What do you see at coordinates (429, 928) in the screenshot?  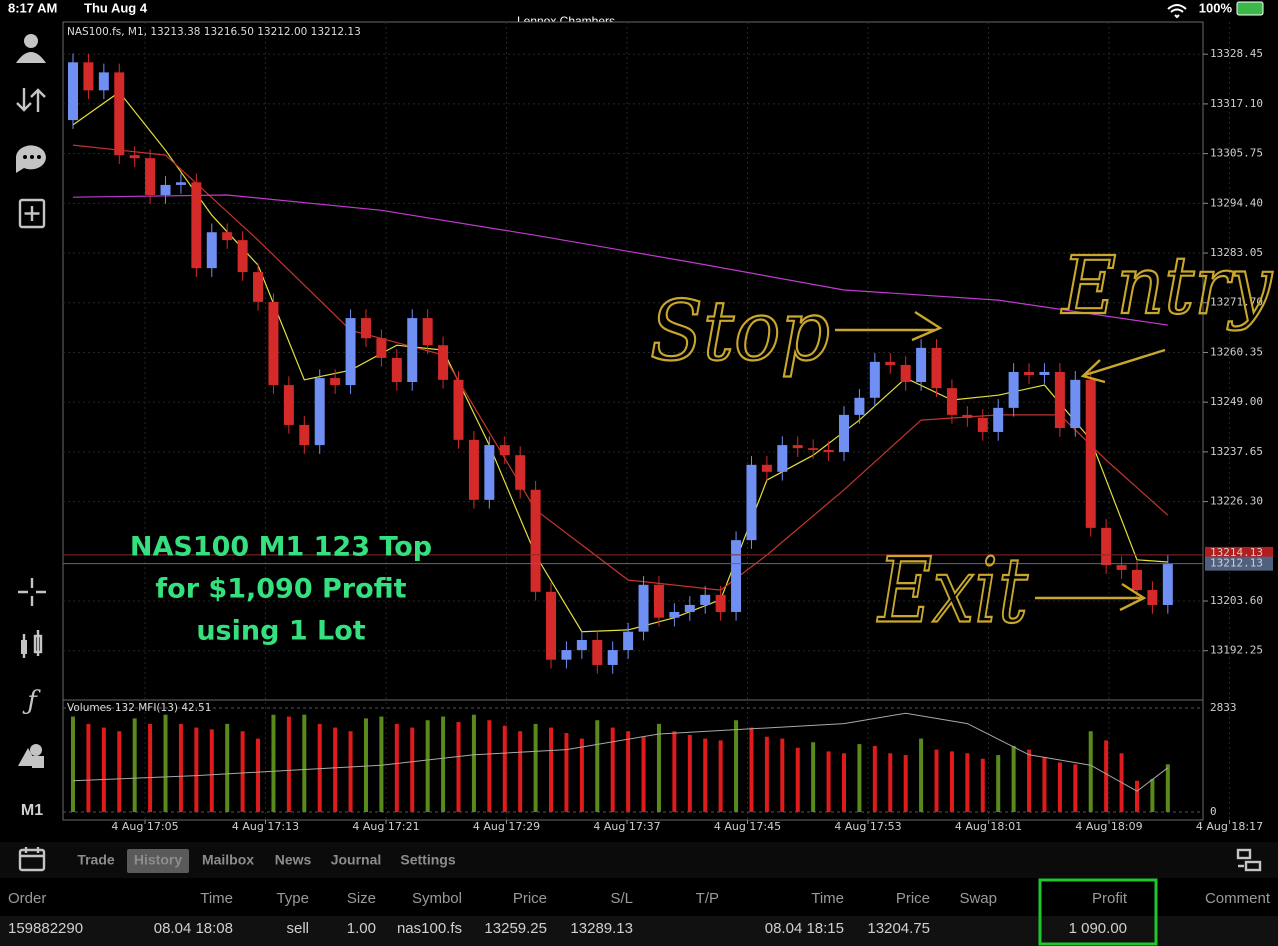 I see `table-cell: nas100.fs` at bounding box center [429, 928].